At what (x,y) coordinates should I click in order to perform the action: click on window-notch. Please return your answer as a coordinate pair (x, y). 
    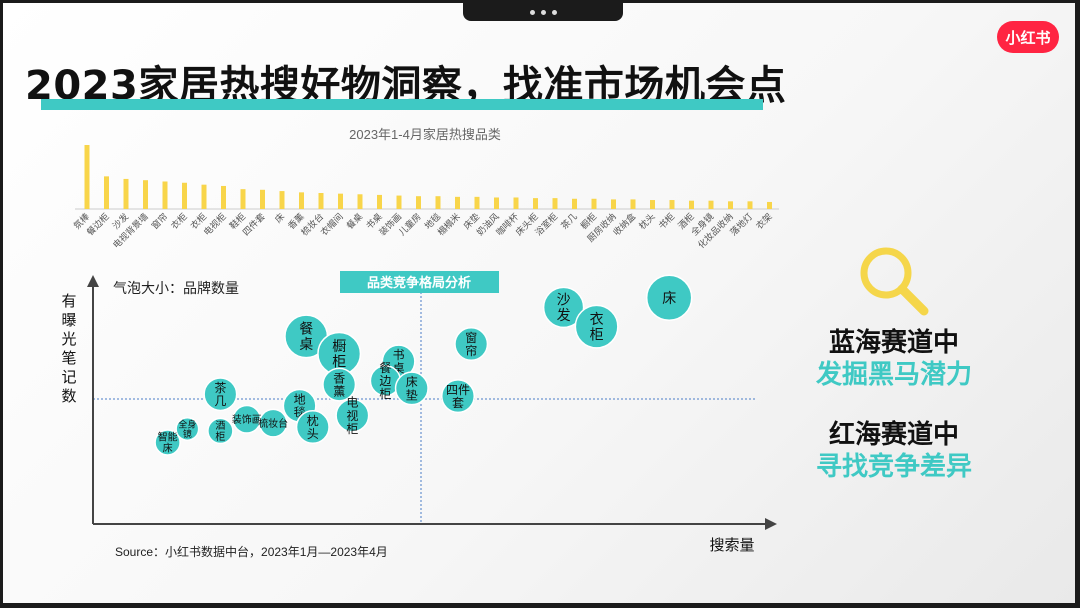
    Looking at the image, I should click on (543, 12).